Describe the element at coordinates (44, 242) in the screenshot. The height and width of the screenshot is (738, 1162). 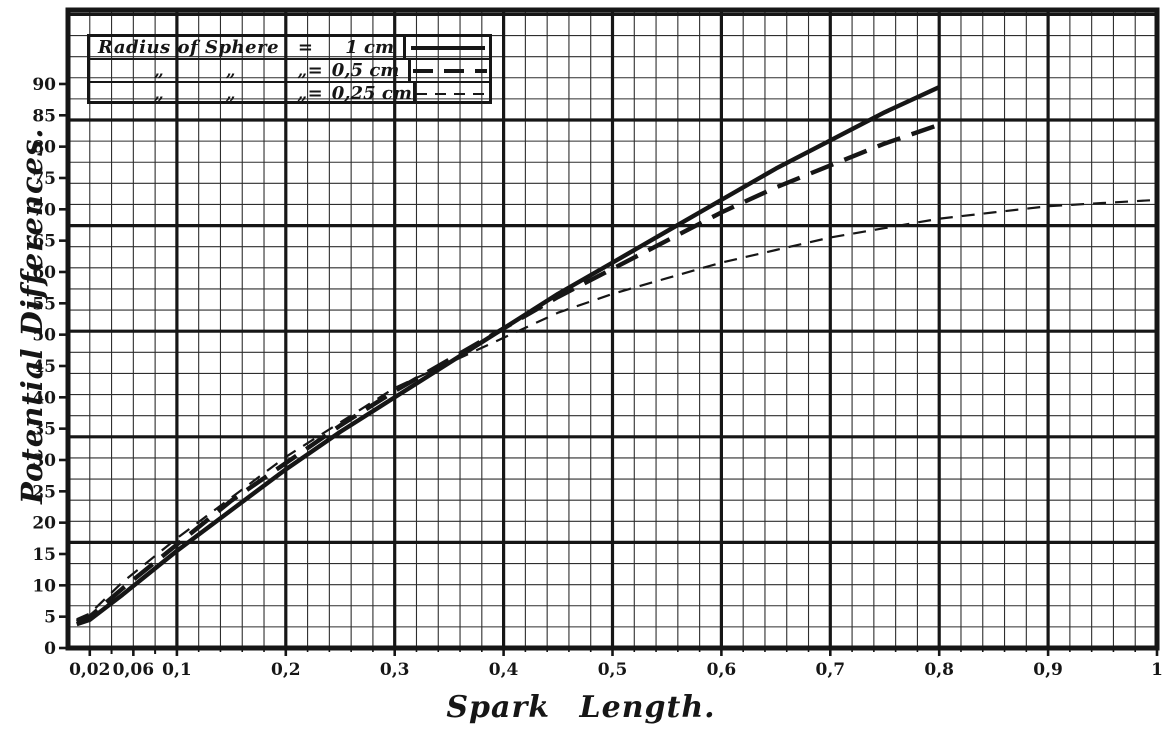
I see `y-tick-label: 65` at that location.